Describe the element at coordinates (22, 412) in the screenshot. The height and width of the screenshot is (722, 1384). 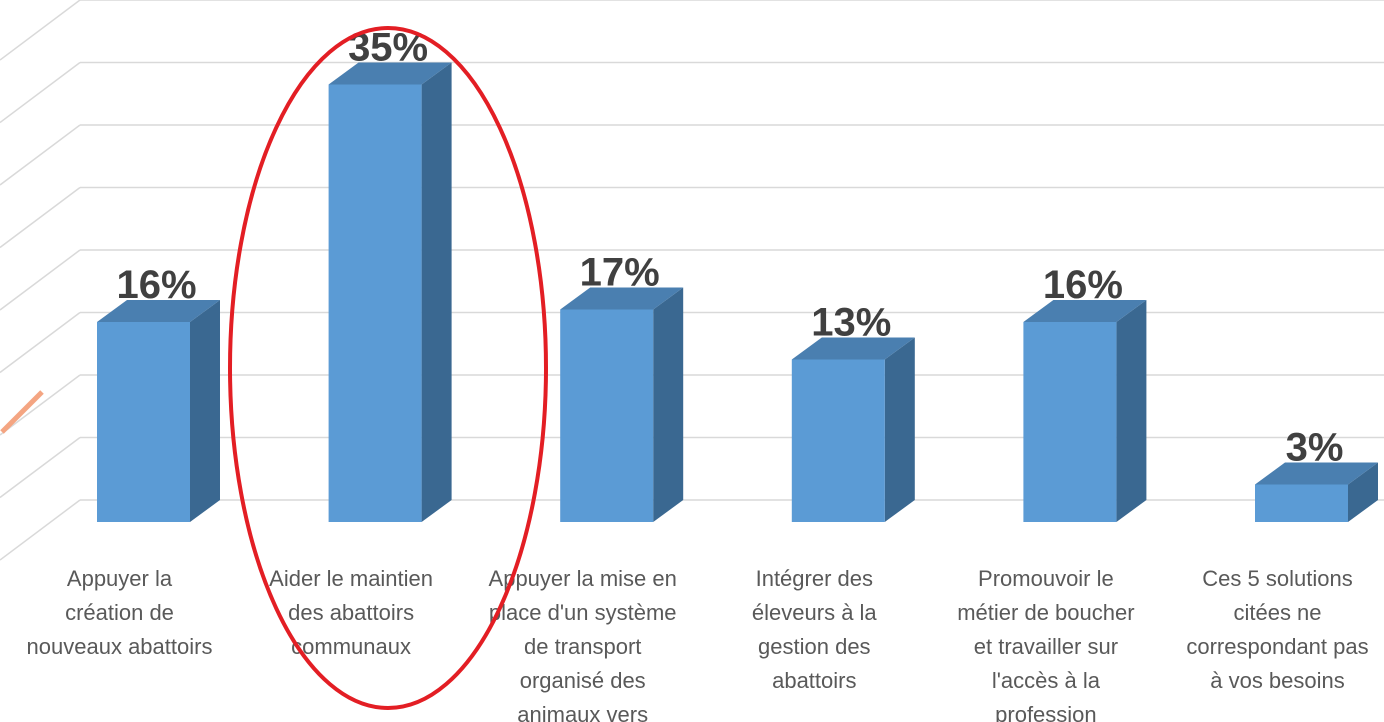
I see `decoration-line` at that location.